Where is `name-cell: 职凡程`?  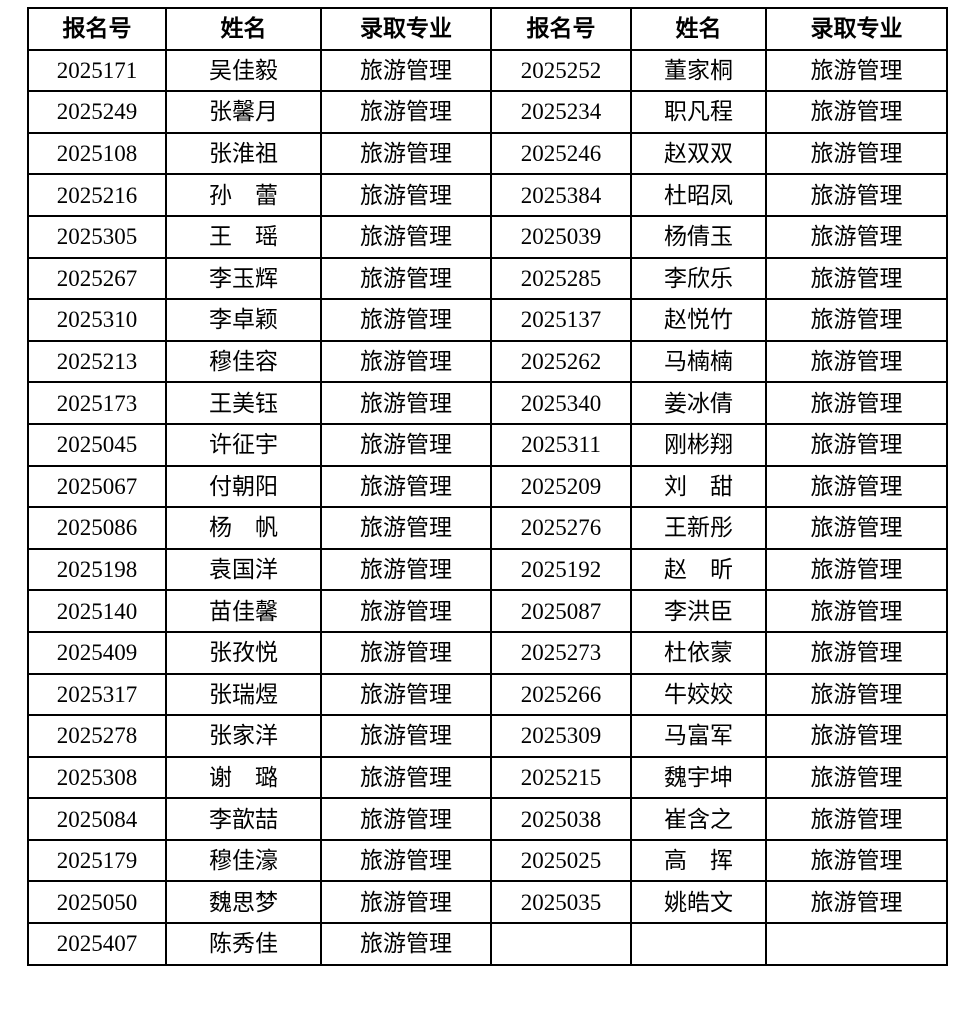
name-cell: 职凡程 is located at coordinates (698, 112).